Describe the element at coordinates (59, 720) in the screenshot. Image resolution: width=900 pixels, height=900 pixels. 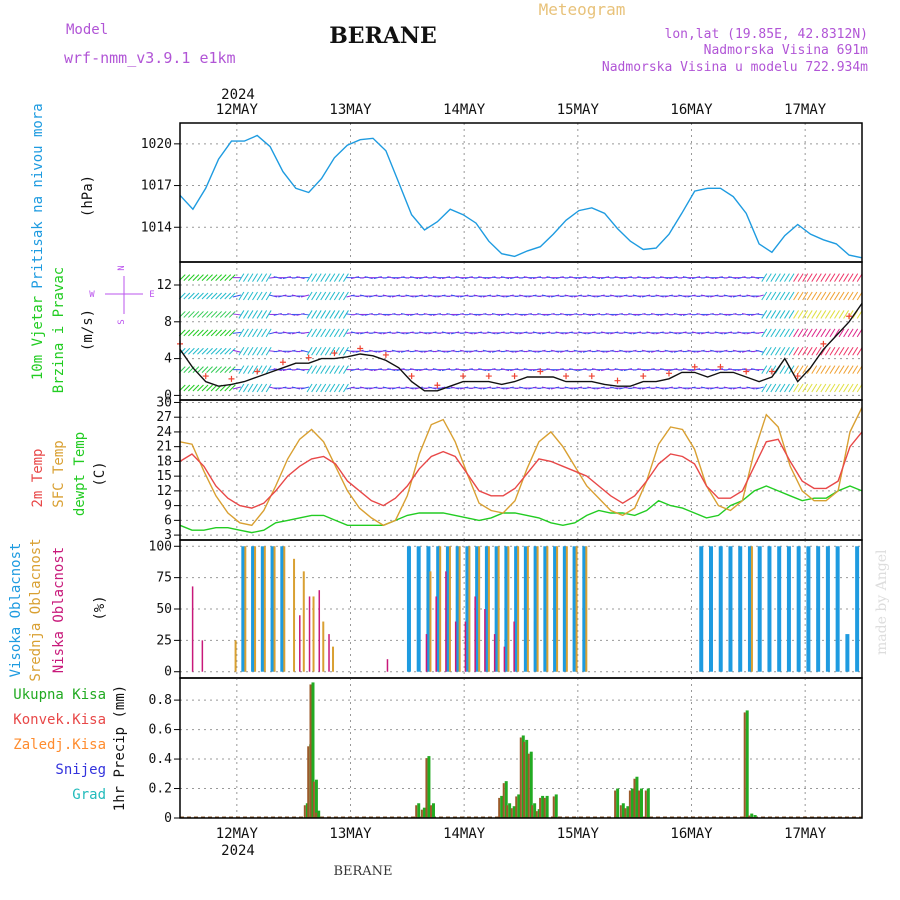
I see `precip-conv-label: Konvek.Kisa` at that location.